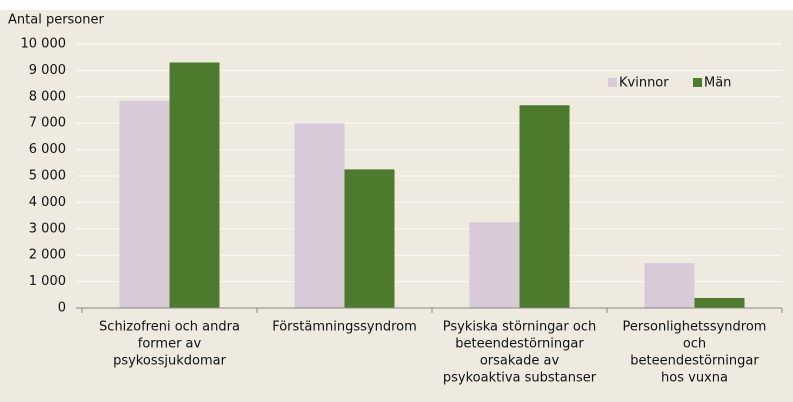  I want to click on y-tick-label: 3 000, so click(47, 228).